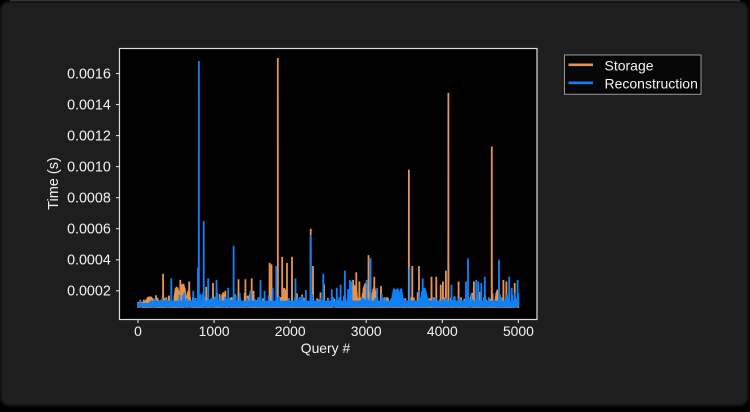 This screenshot has width=750, height=412. Describe the element at coordinates (89, 292) in the screenshot. I see `svg-text: 0.0002` at that location.